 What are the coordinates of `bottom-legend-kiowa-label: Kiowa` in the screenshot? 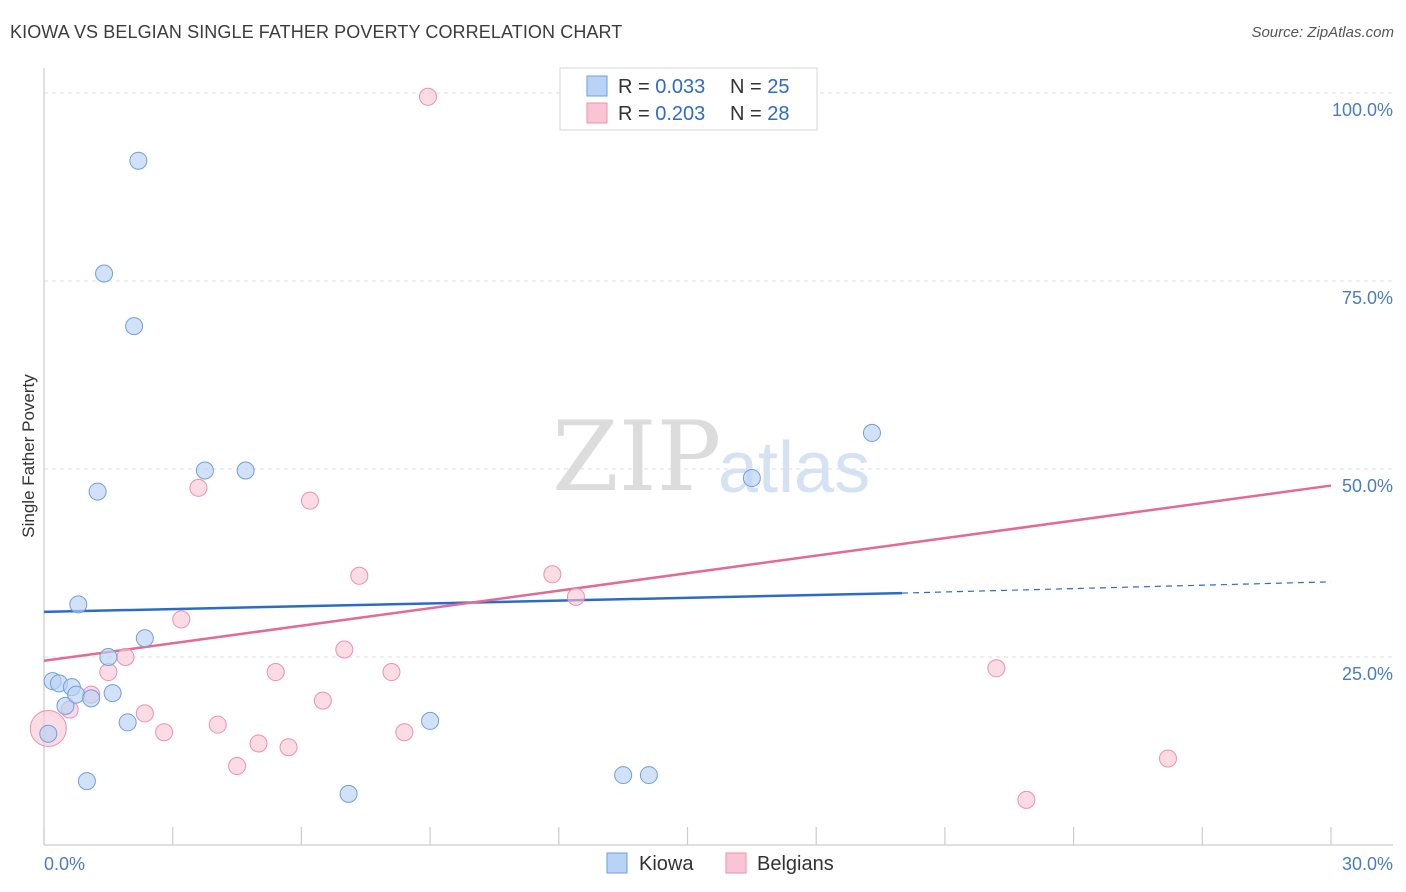 It's located at (666, 864).